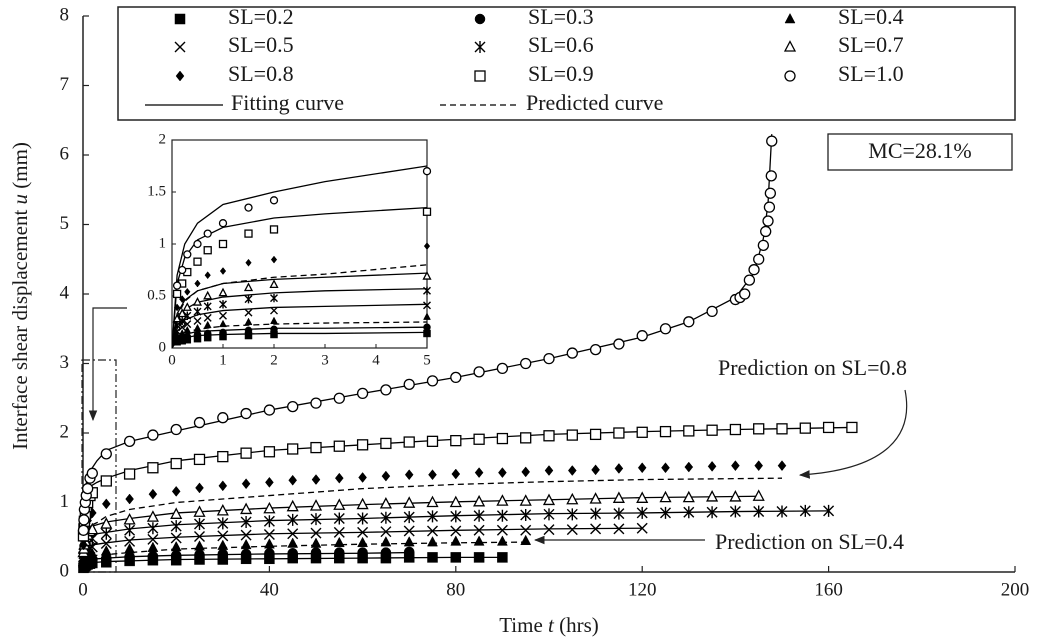  I want to click on y-label-part: Interface shear displacement, so click(20, 326).